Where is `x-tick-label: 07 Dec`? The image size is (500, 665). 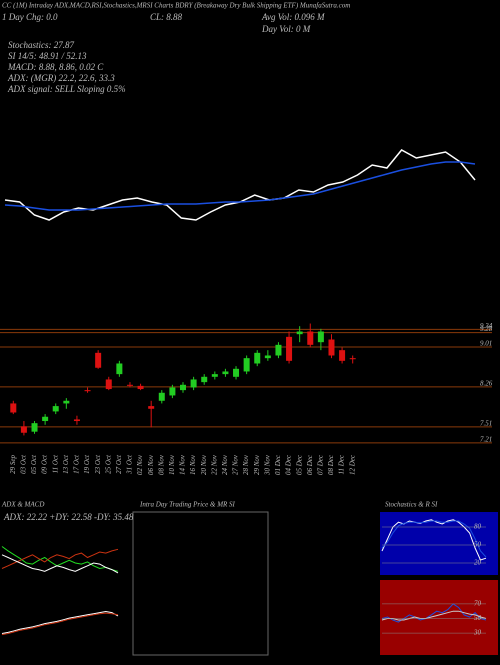
x-tick-label: 07 Dec is located at coordinates (320, 464).